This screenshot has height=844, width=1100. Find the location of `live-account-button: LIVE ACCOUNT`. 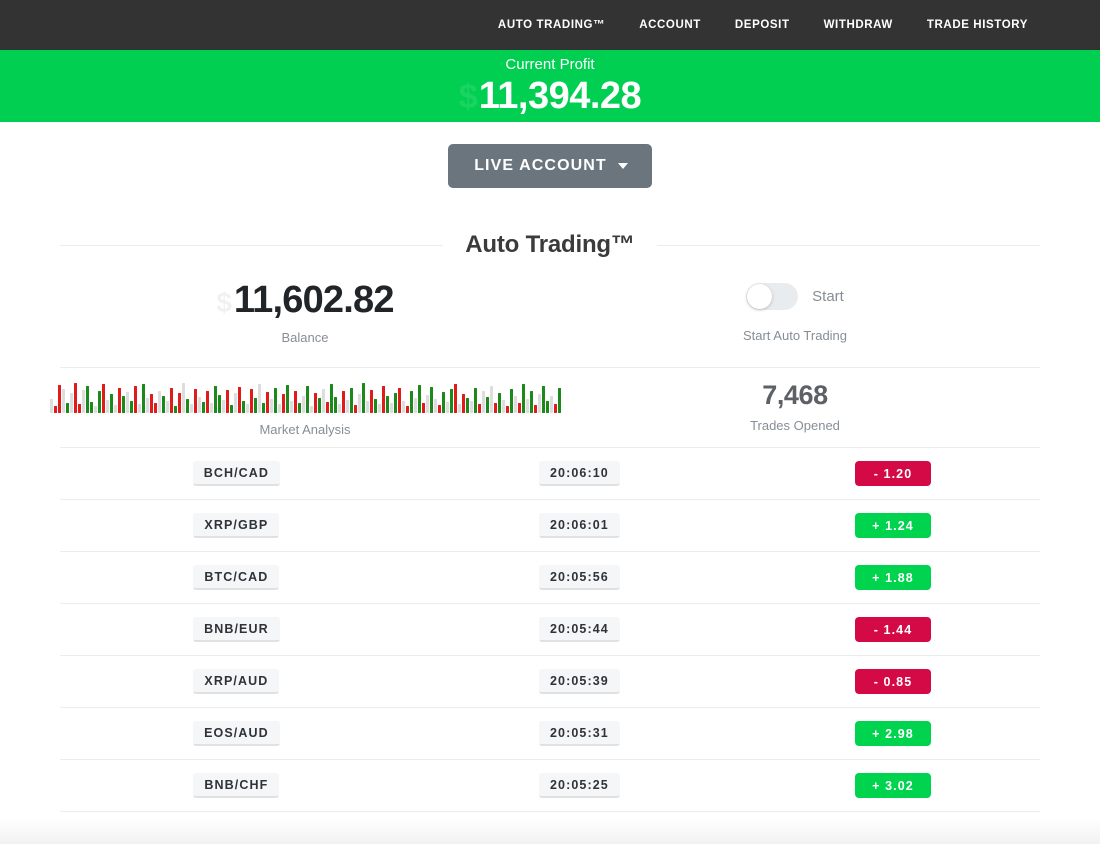

live-account-button: LIVE ACCOUNT is located at coordinates (550, 166).